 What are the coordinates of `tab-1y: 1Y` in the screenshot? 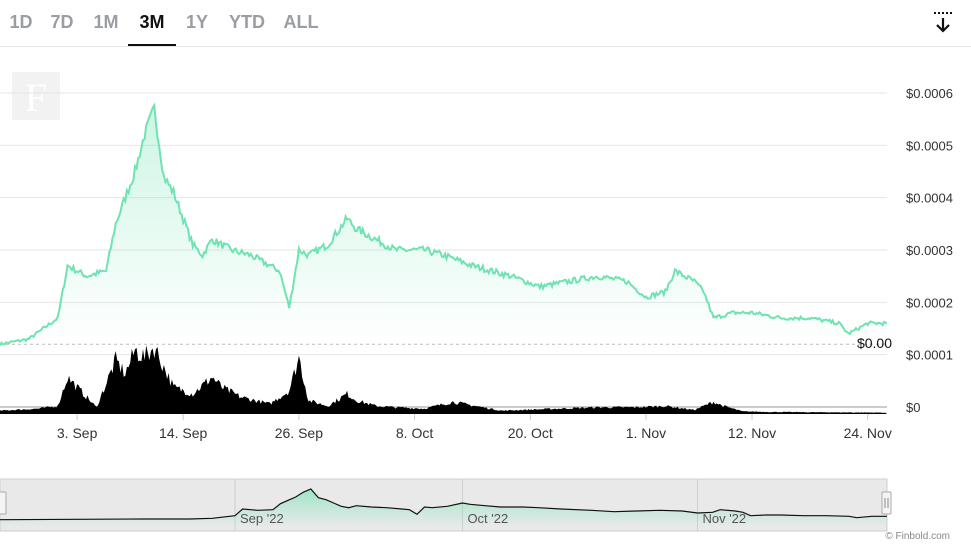 It's located at (197, 22).